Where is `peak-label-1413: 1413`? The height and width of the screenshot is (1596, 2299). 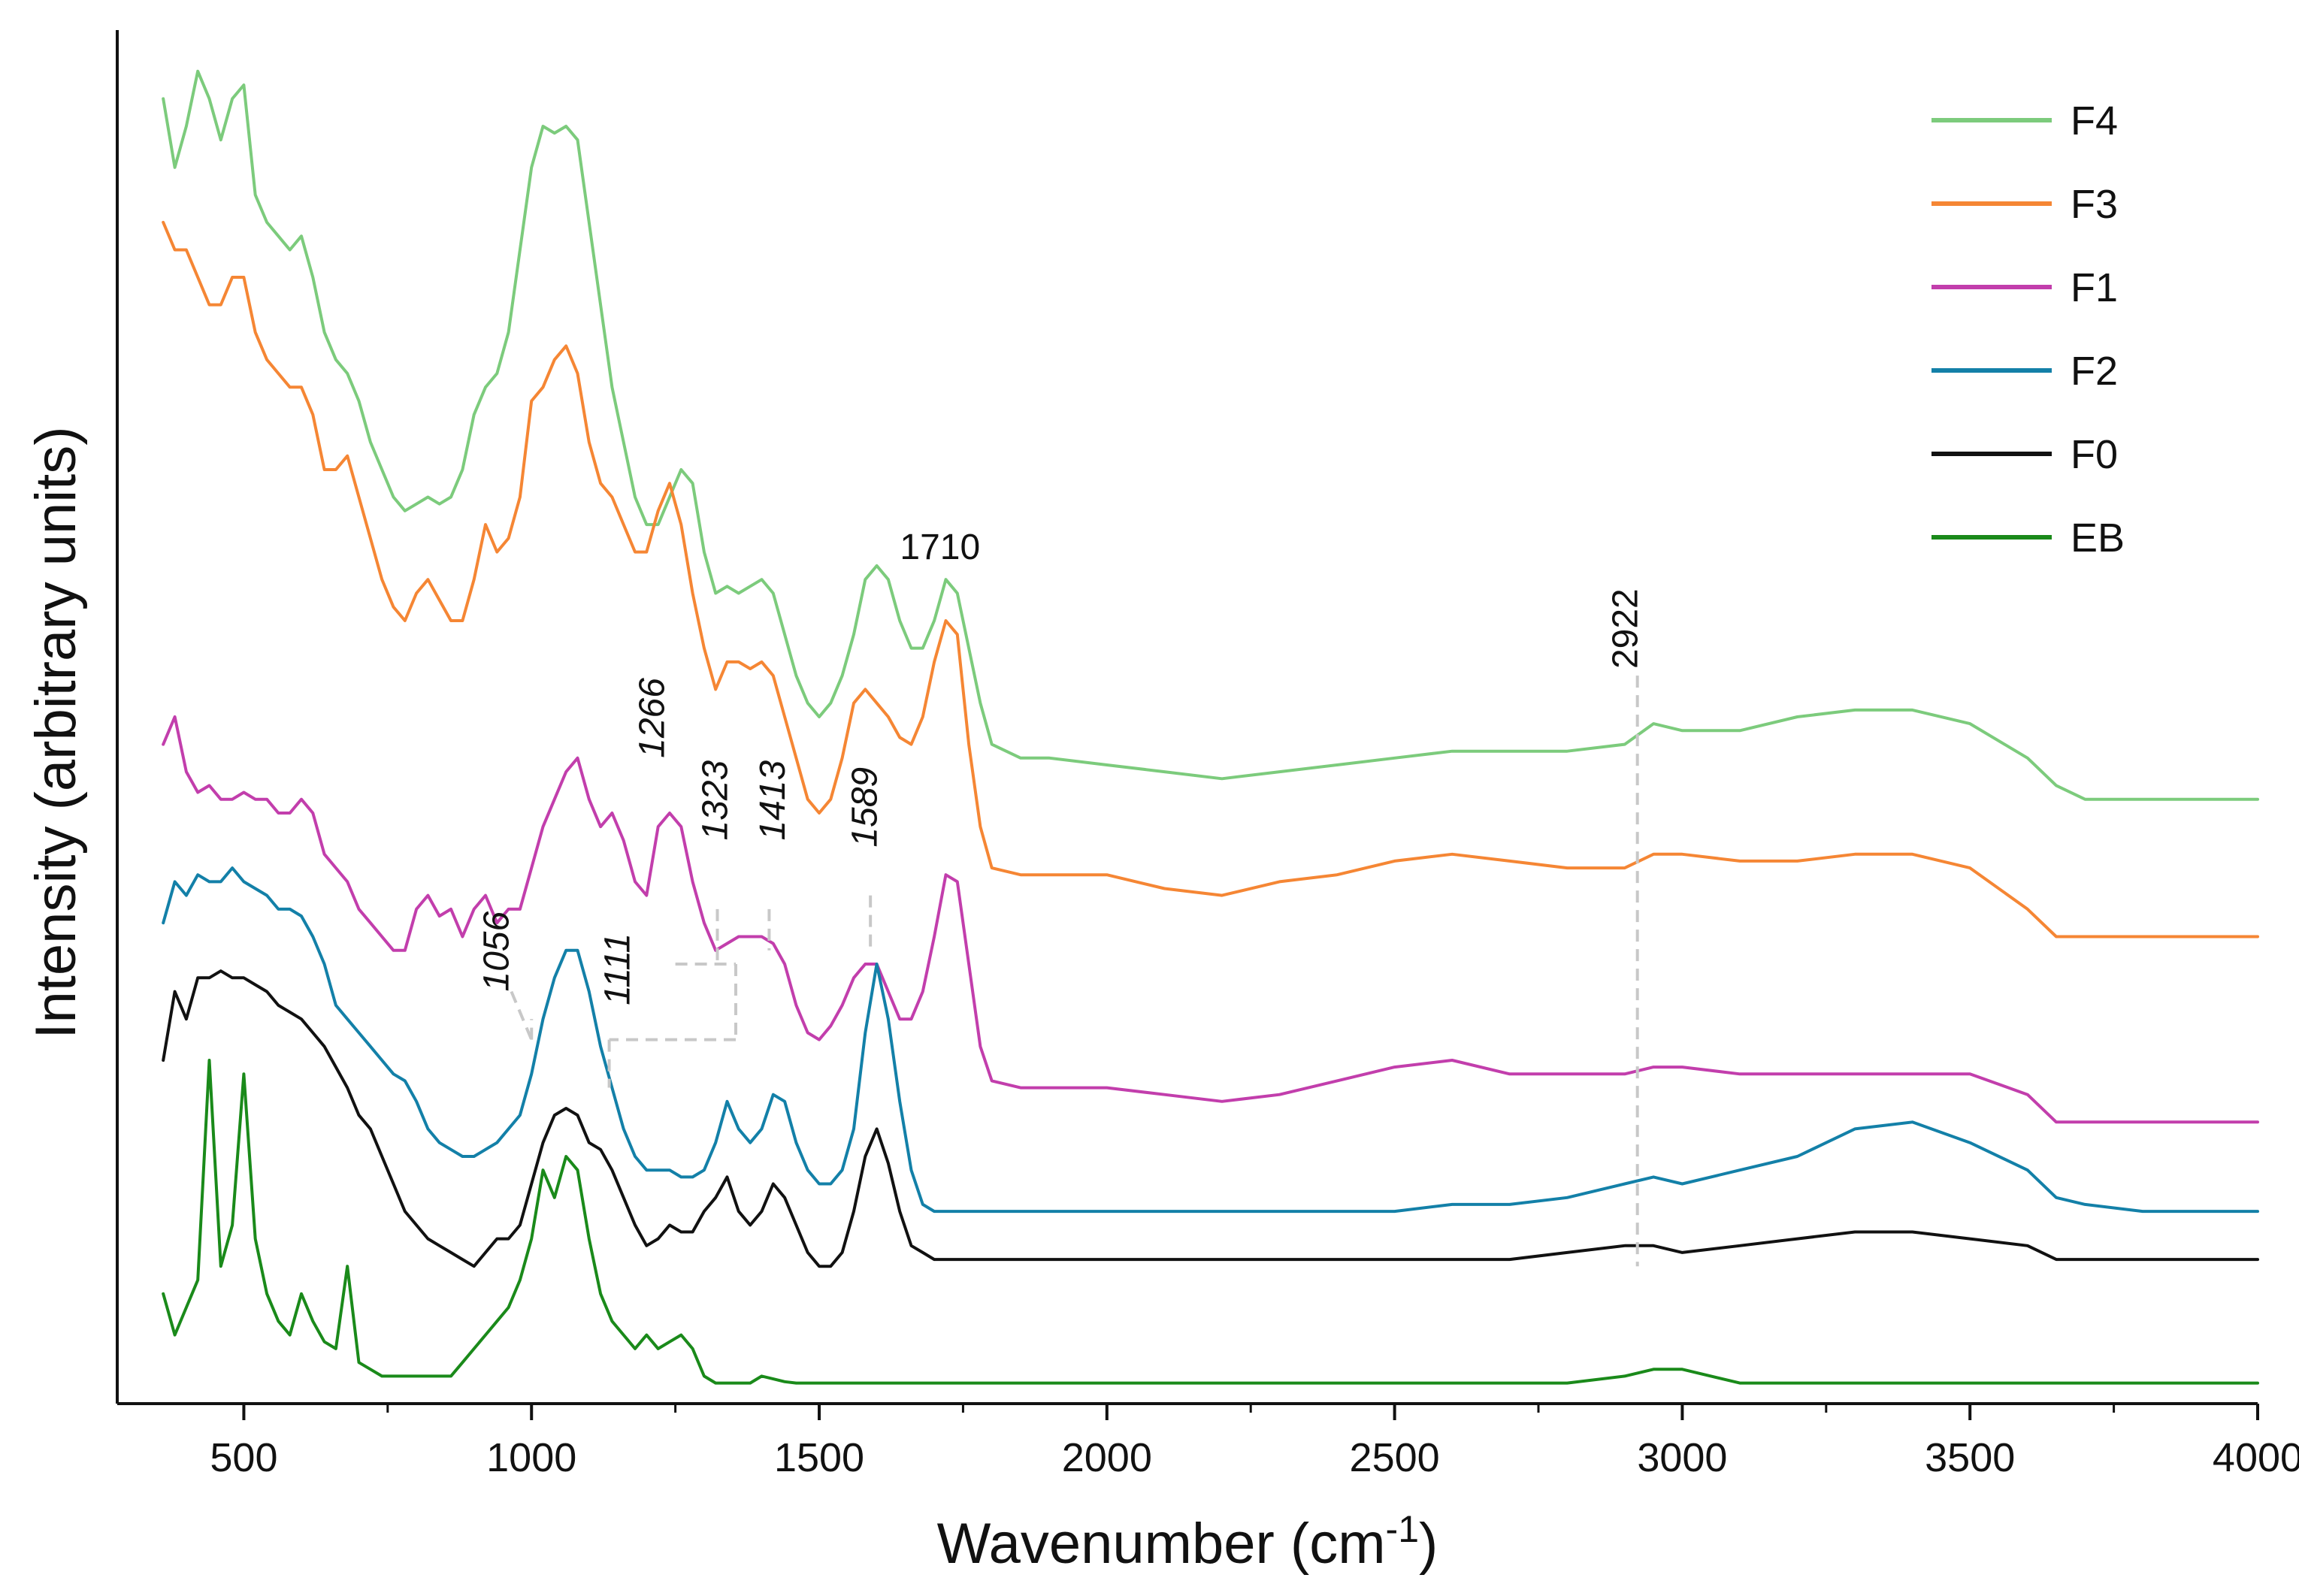 peak-label-1413: 1413 is located at coordinates (773, 800).